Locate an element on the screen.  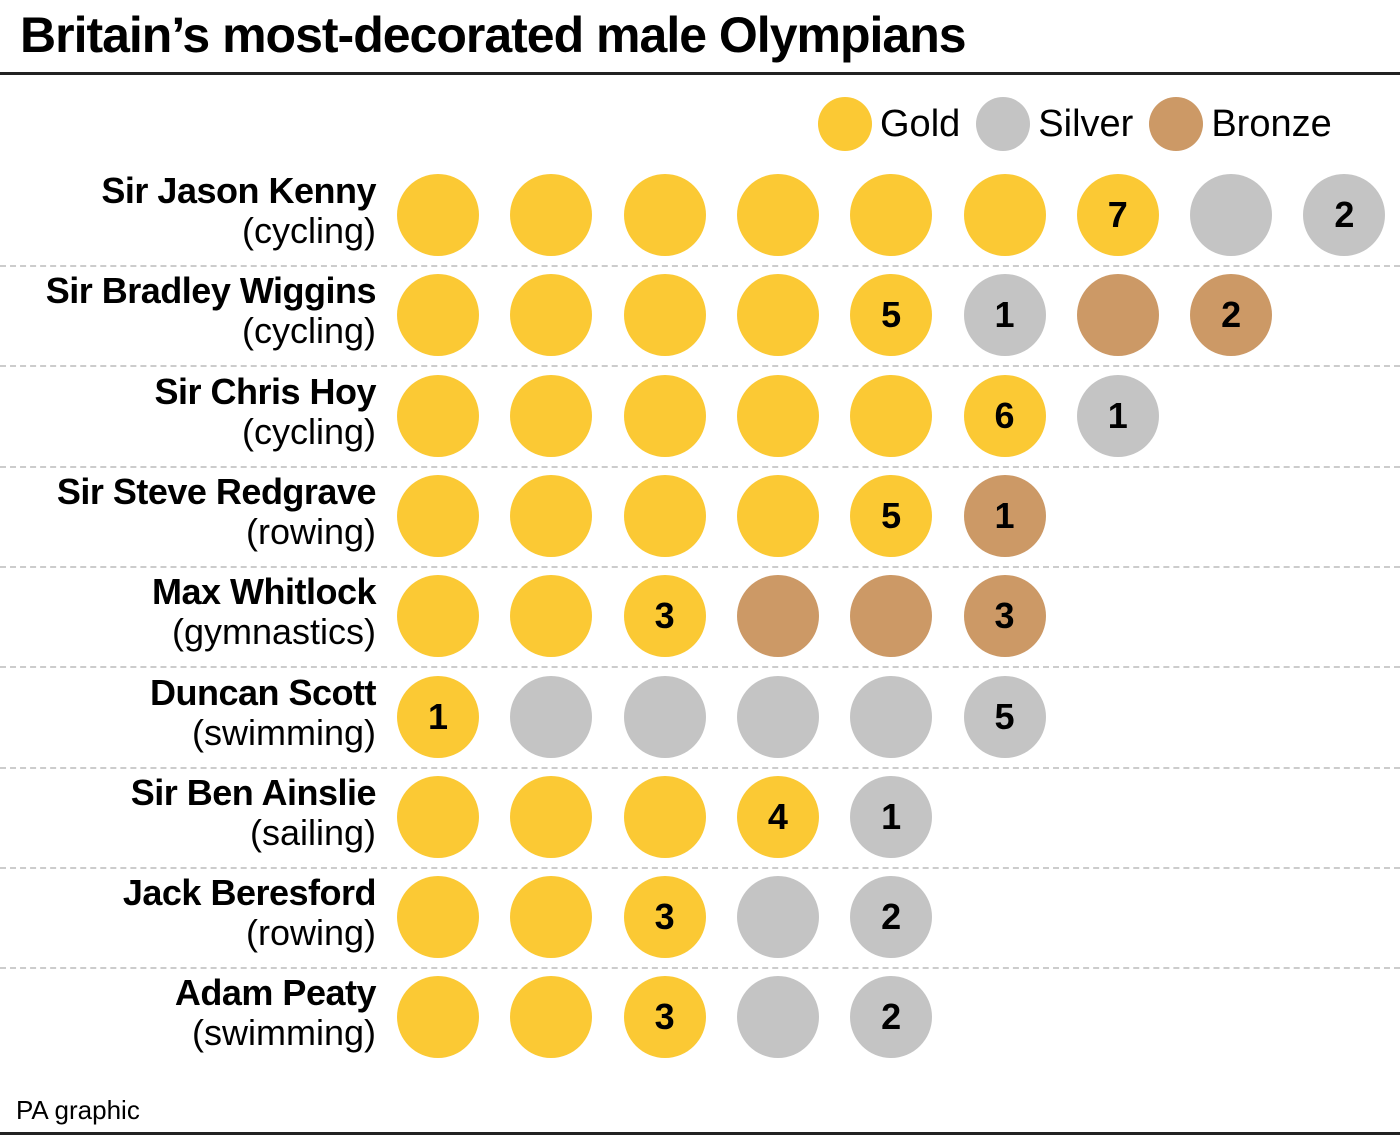
bottom-rule is located at coordinates (700, 1133).